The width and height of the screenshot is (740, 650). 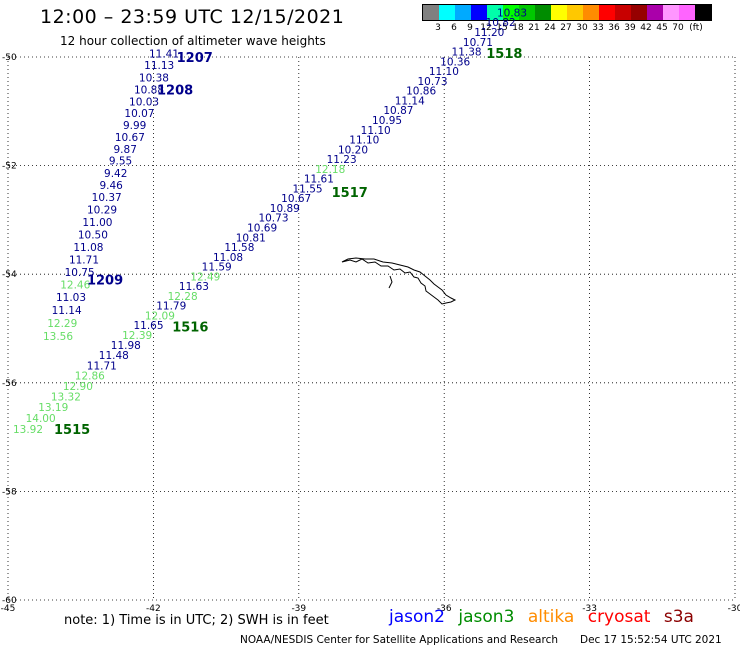 What do you see at coordinates (319, 180) in the screenshot?
I see `wave-height-label: 11.61` at bounding box center [319, 180].